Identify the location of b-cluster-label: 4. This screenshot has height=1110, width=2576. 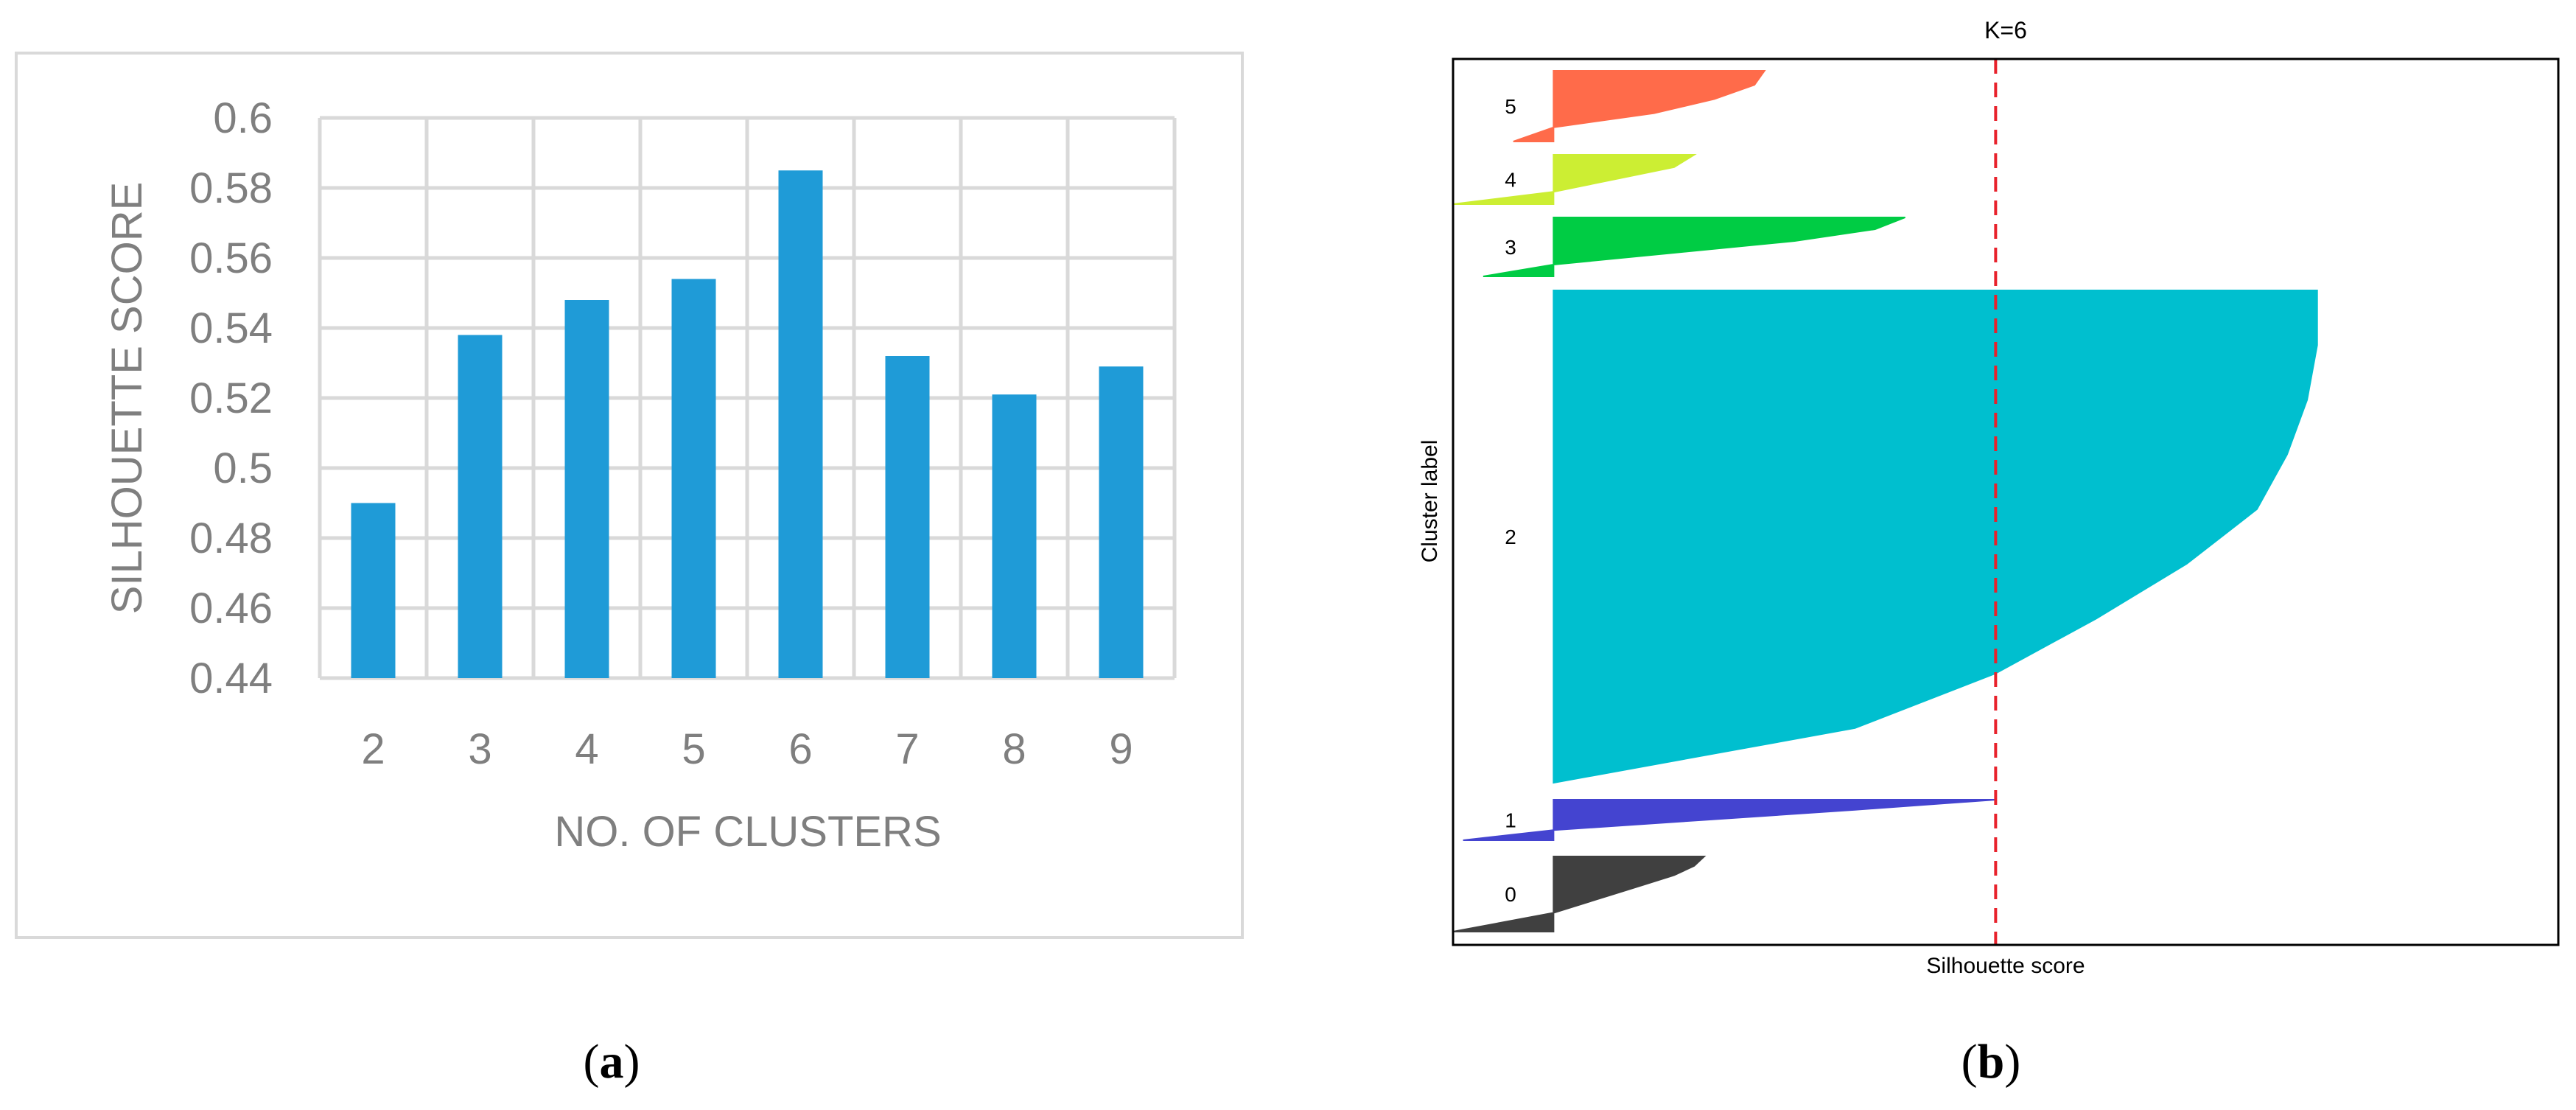
(1510, 180).